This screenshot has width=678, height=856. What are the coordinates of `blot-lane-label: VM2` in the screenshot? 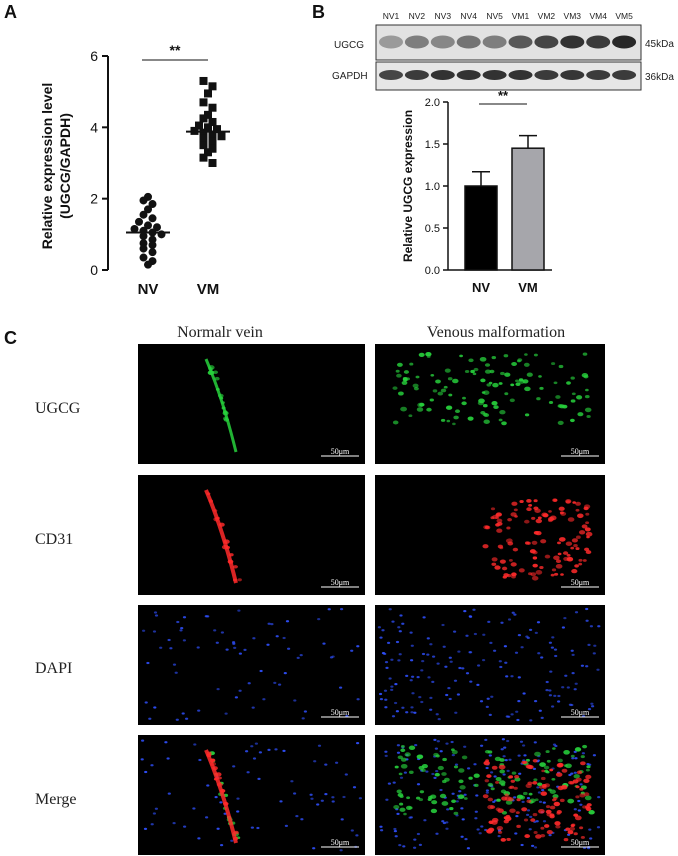 It's located at (547, 16).